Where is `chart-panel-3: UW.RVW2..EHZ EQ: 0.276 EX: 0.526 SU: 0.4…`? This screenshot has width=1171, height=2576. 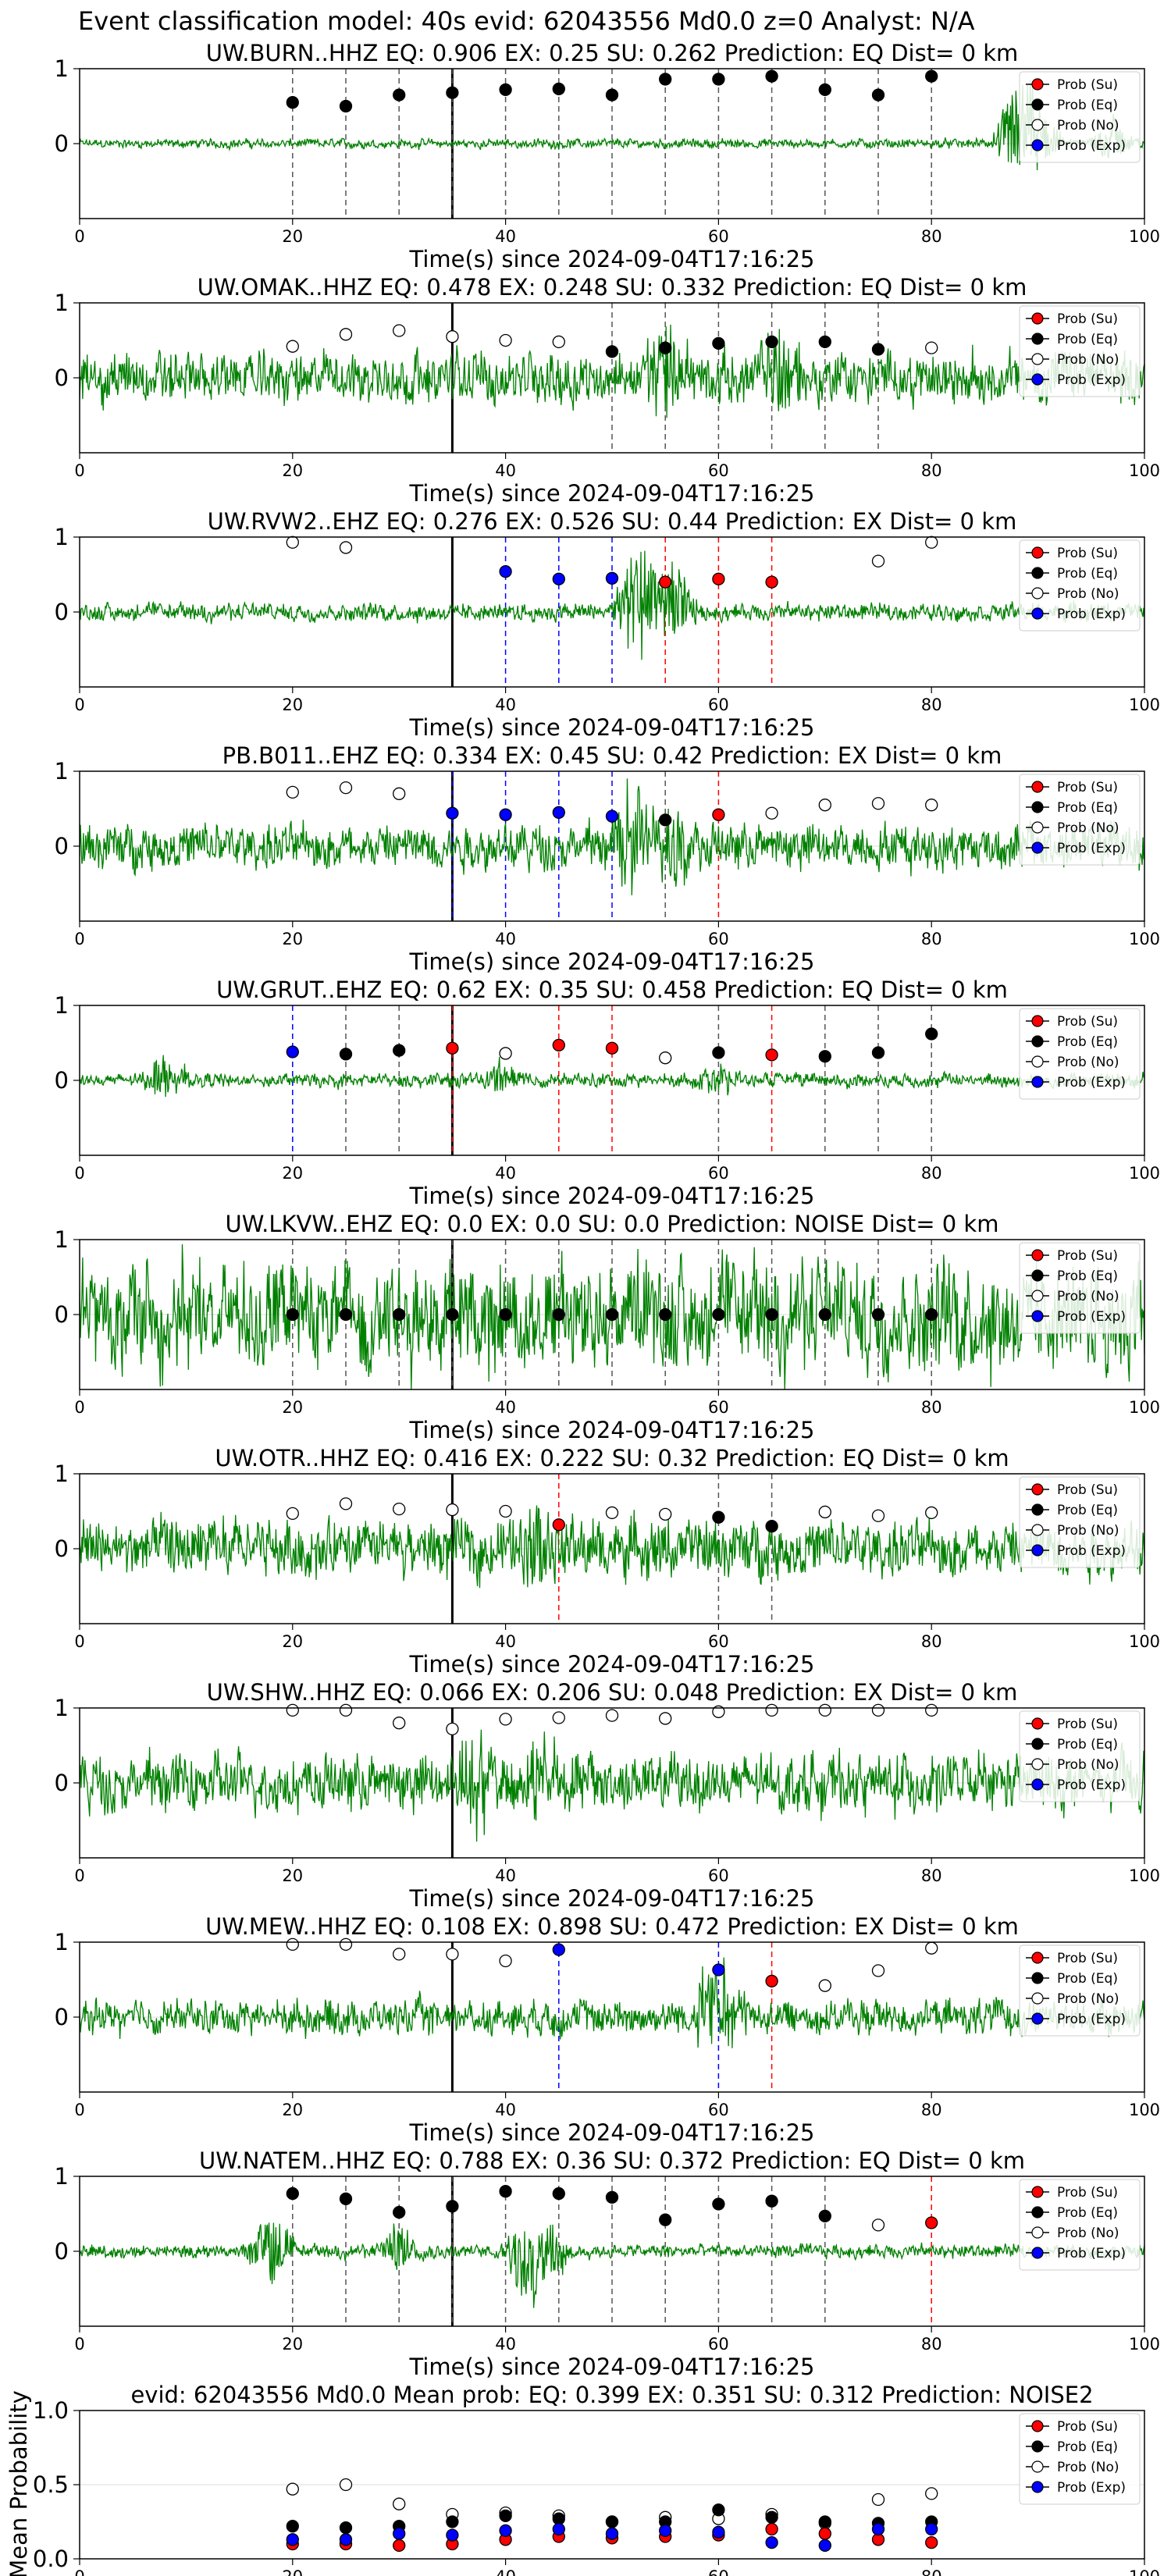
chart-panel-3: UW.RVW2..EHZ EQ: 0.276 EX: 0.526 SU: 0.4… is located at coordinates (608, 624).